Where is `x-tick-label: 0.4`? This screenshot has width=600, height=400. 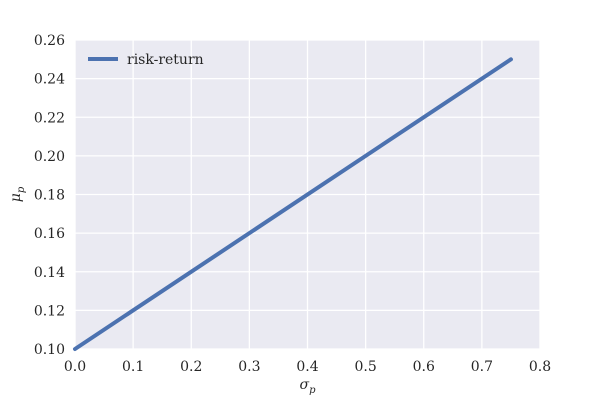
x-tick-label: 0.4 is located at coordinates (307, 367).